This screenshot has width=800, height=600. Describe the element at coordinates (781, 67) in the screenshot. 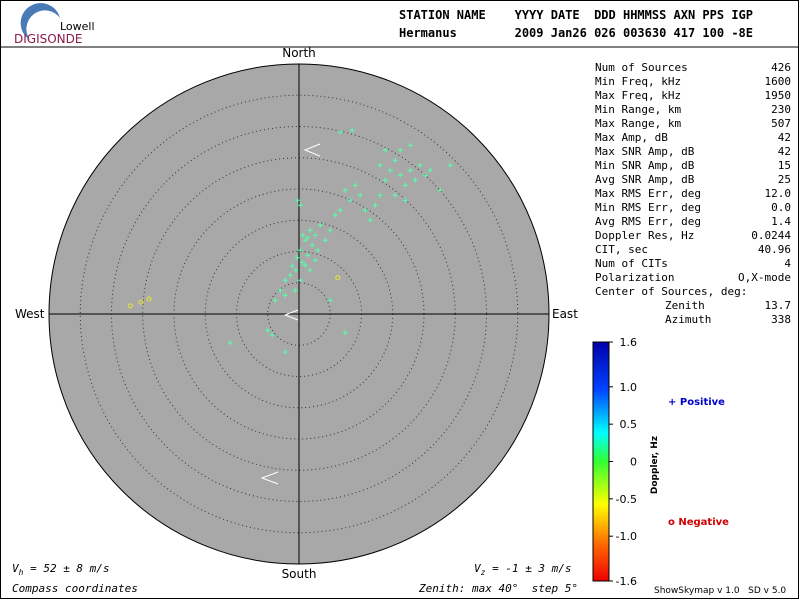

I see `stat-value: 426` at that location.